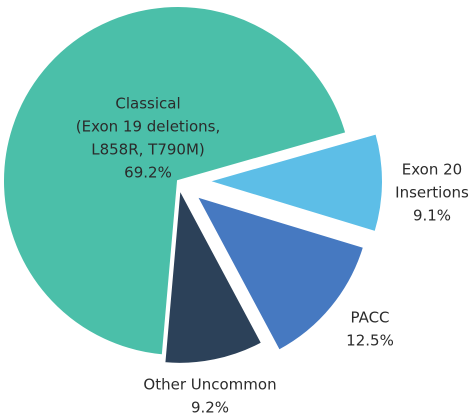 This screenshot has height=419, width=469. I want to click on value-label: 9.1%, so click(432, 216).